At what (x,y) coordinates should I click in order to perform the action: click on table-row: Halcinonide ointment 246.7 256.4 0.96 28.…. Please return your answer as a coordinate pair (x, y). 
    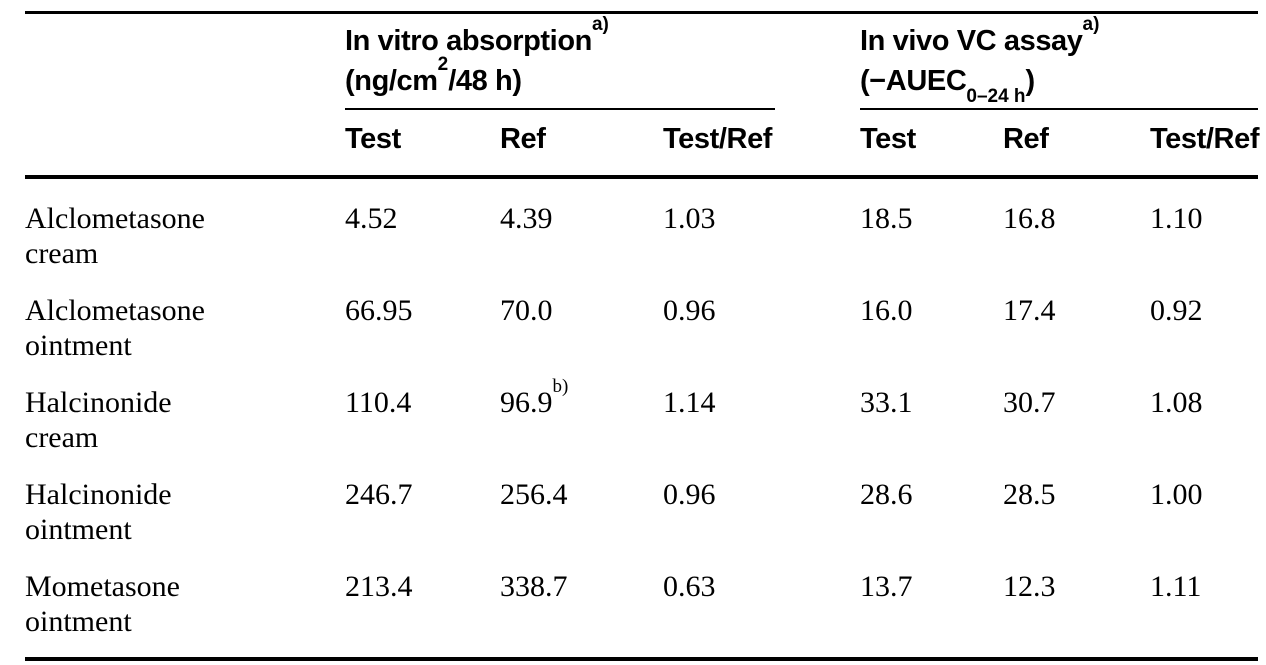
    Looking at the image, I should click on (641, 501).